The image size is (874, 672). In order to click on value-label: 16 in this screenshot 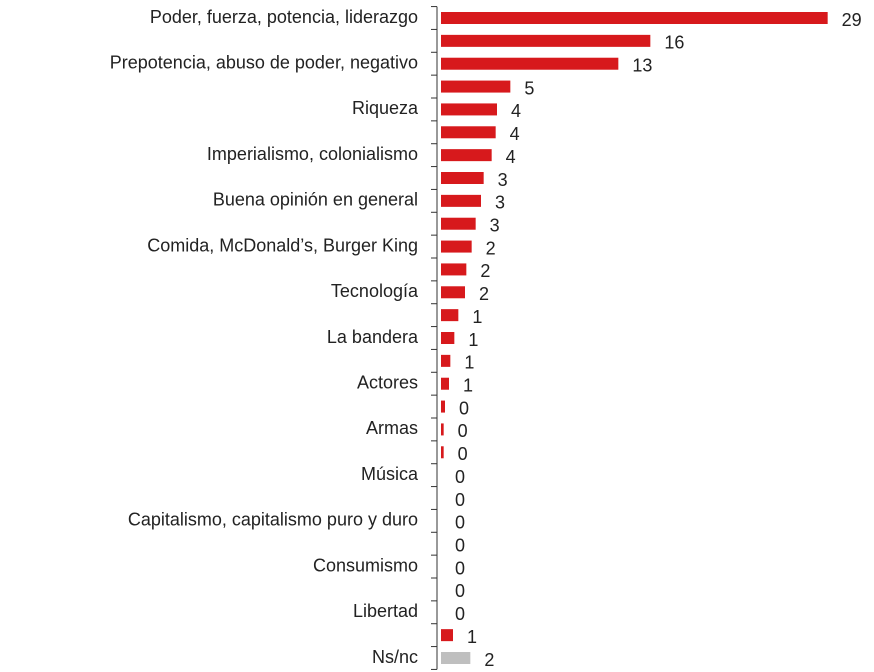, I will do `click(674, 43)`.